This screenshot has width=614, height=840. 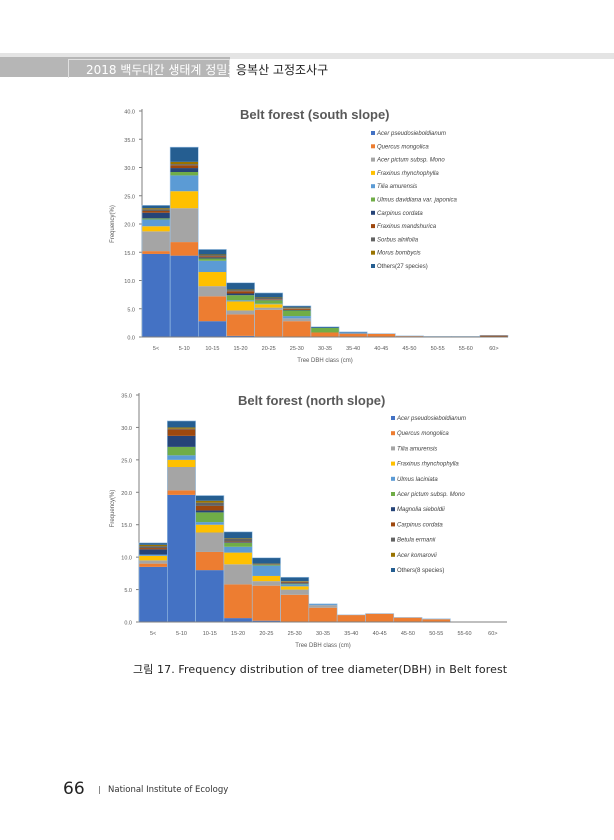 I want to click on legend-entry: Carpinus cordata, so click(x=420, y=525).